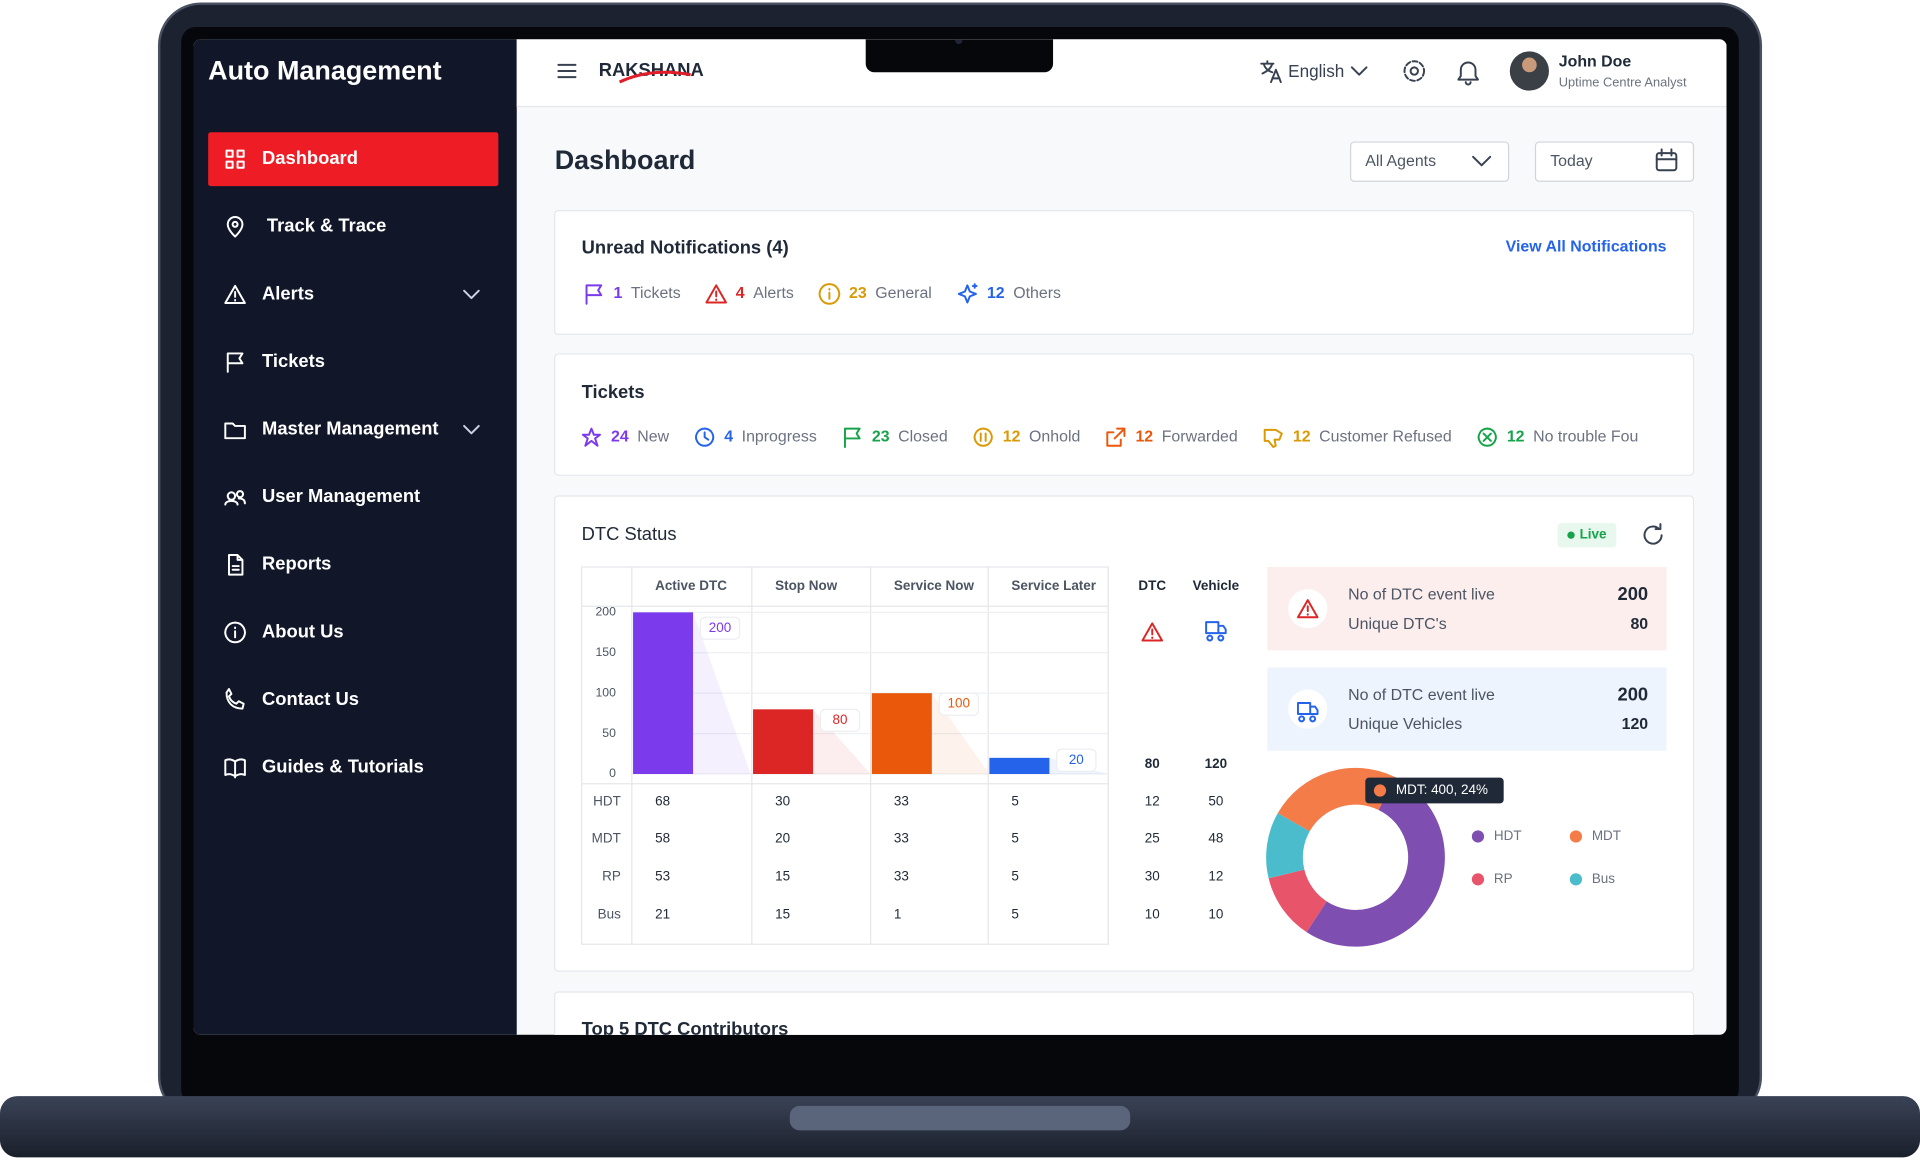  I want to click on value-label: 80, so click(840, 719).